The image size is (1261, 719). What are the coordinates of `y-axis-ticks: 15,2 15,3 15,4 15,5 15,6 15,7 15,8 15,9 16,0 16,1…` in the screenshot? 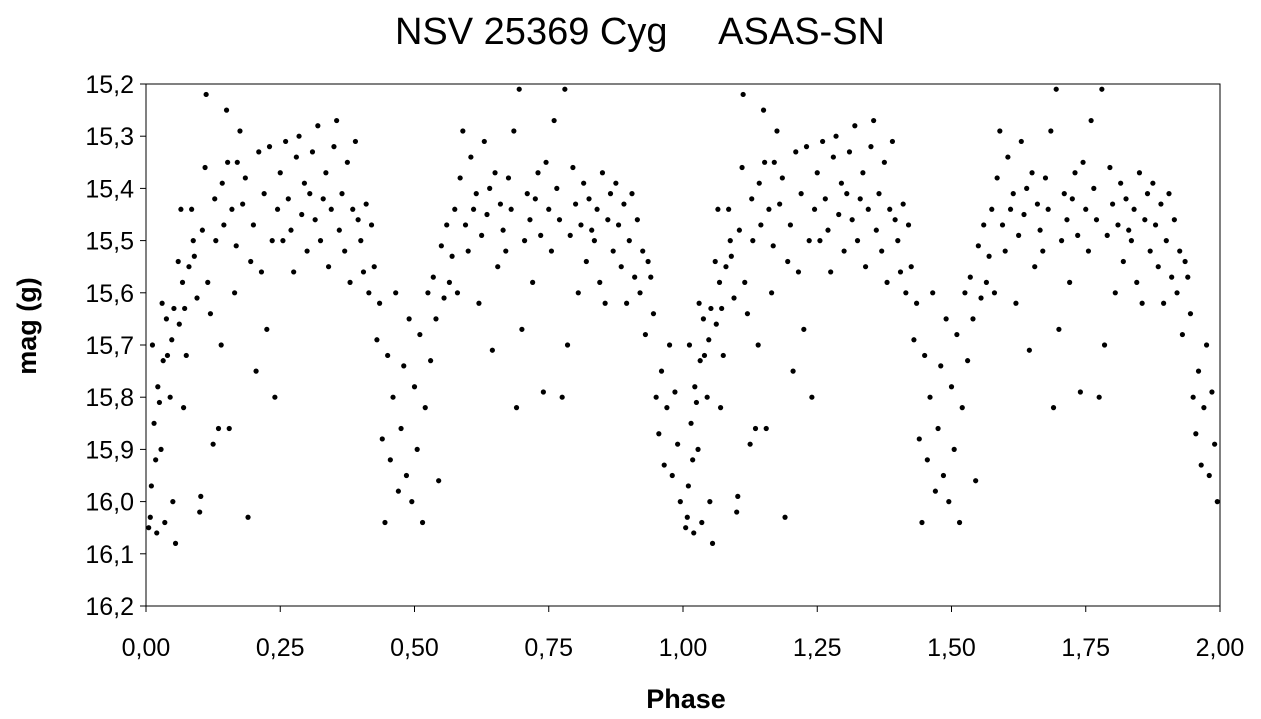 It's located at (115, 346).